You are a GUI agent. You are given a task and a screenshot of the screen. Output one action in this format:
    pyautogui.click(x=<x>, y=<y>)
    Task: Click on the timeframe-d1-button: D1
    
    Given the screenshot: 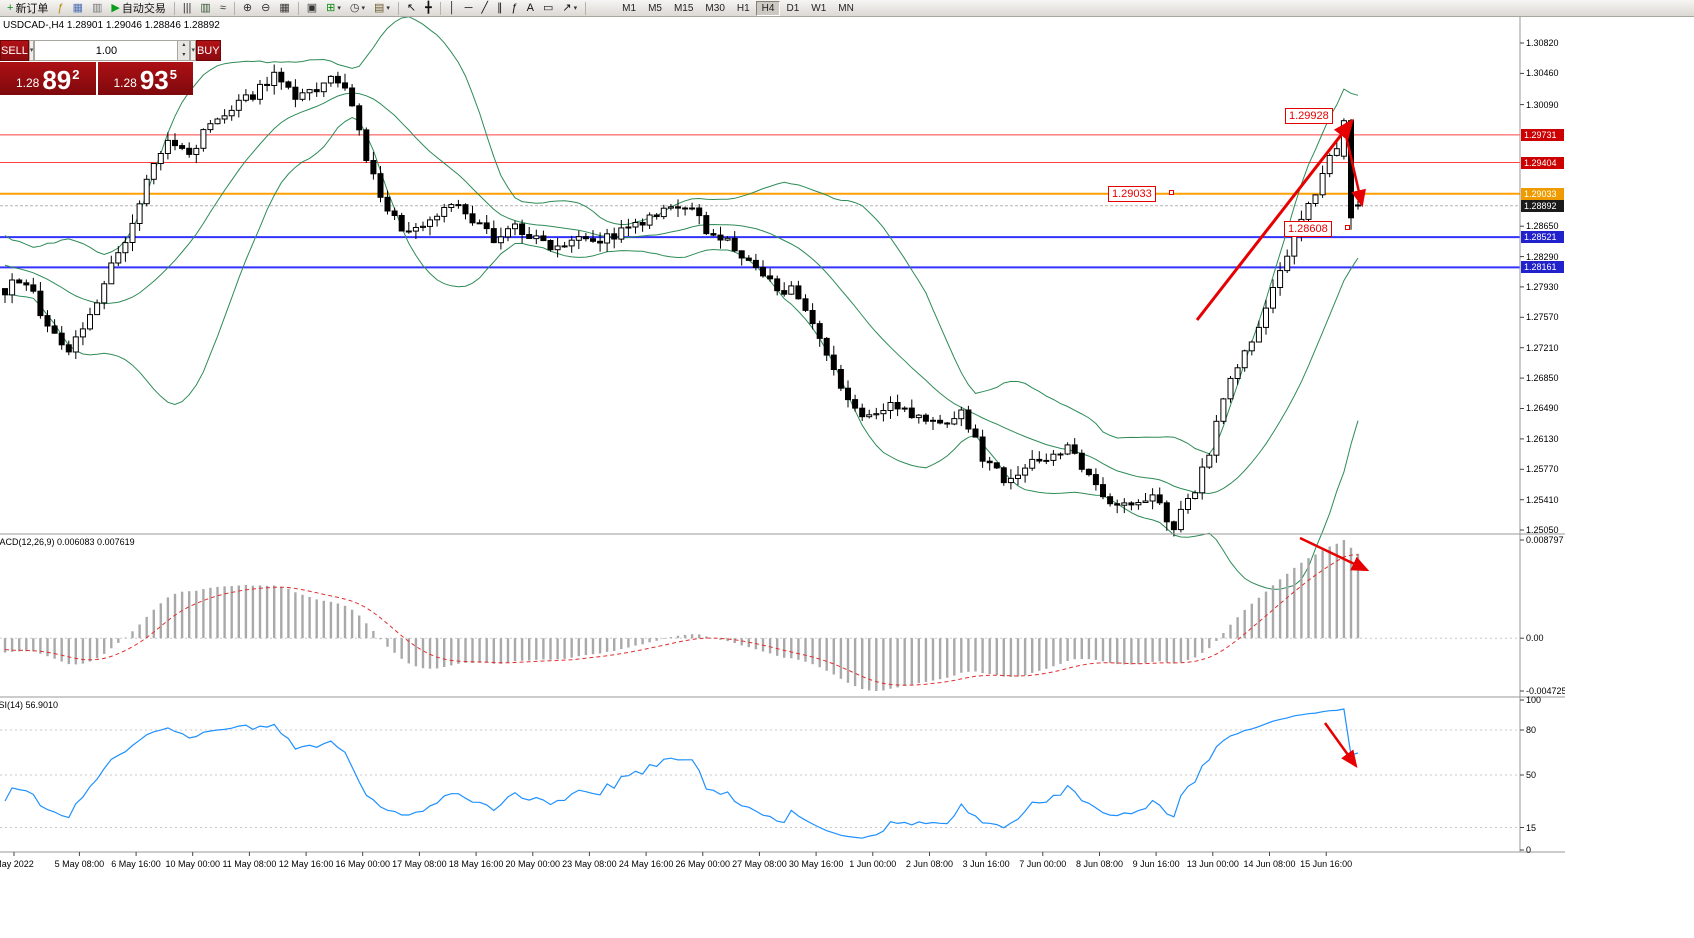 What is the action you would take?
    pyautogui.click(x=793, y=8)
    